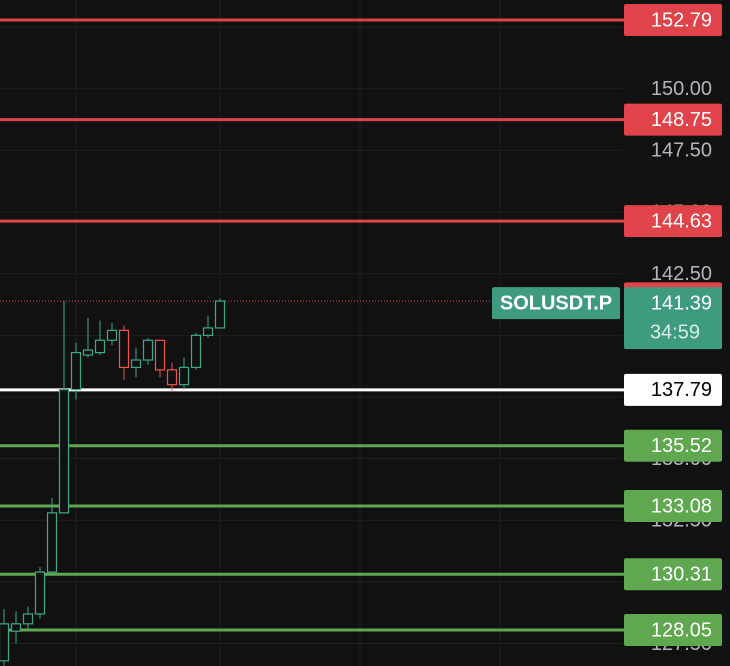  I want to click on level-tag-label: 133.08, so click(681, 506).